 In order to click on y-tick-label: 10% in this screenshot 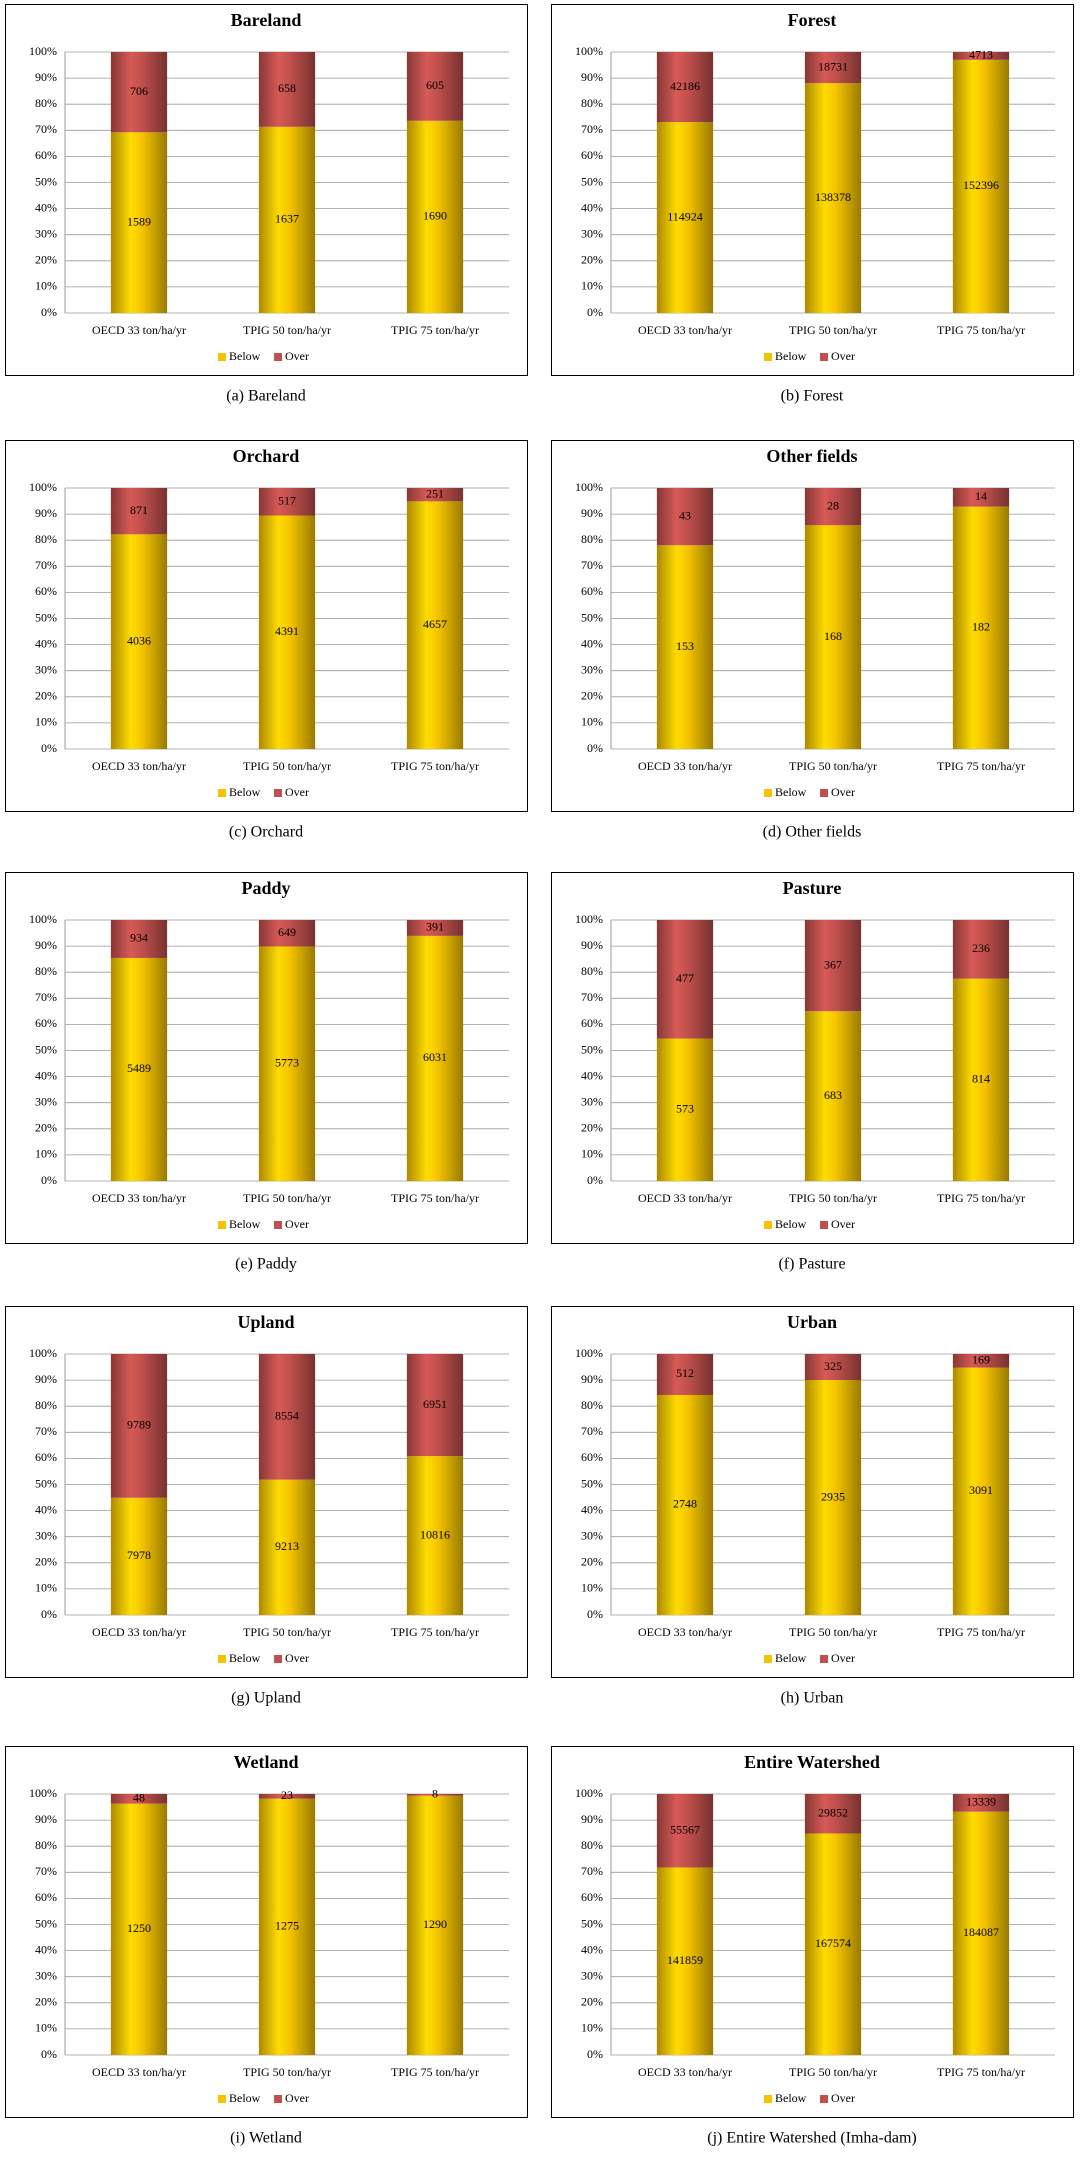, I will do `click(592, 286)`.